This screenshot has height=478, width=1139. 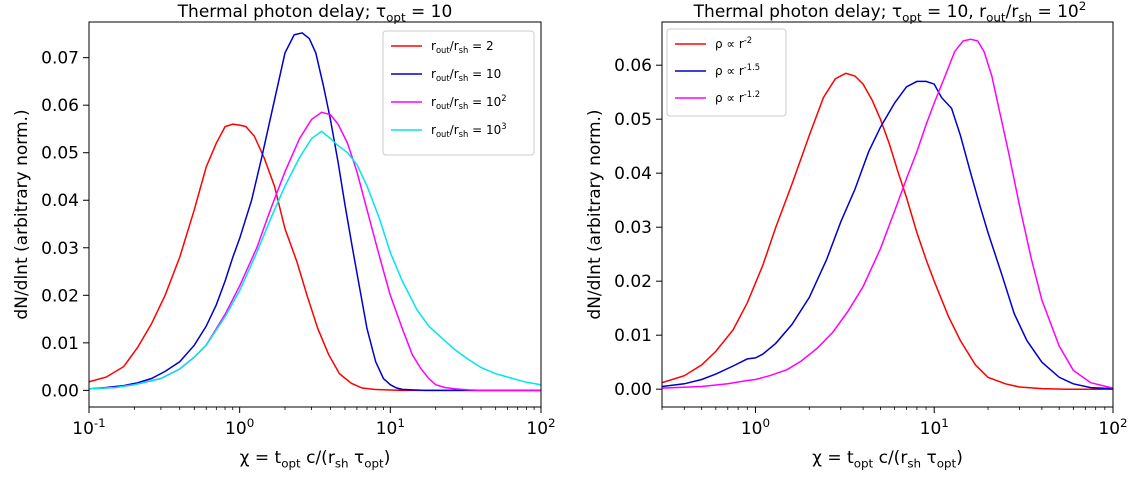 What do you see at coordinates (737, 97) in the screenshot?
I see `legend-entry-label: ρ ∝ r-1.2​` at bounding box center [737, 97].